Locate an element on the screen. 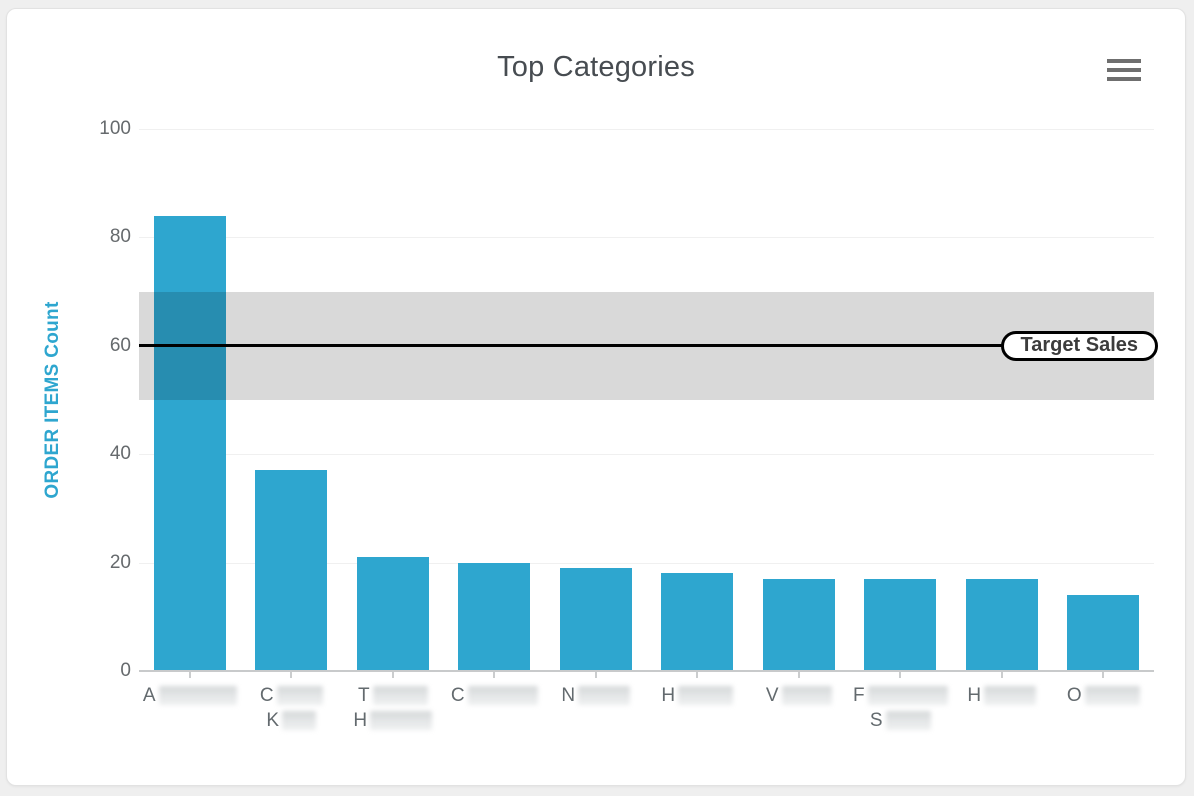 The image size is (1194, 796). chart-menu-button is located at coordinates (1124, 72).